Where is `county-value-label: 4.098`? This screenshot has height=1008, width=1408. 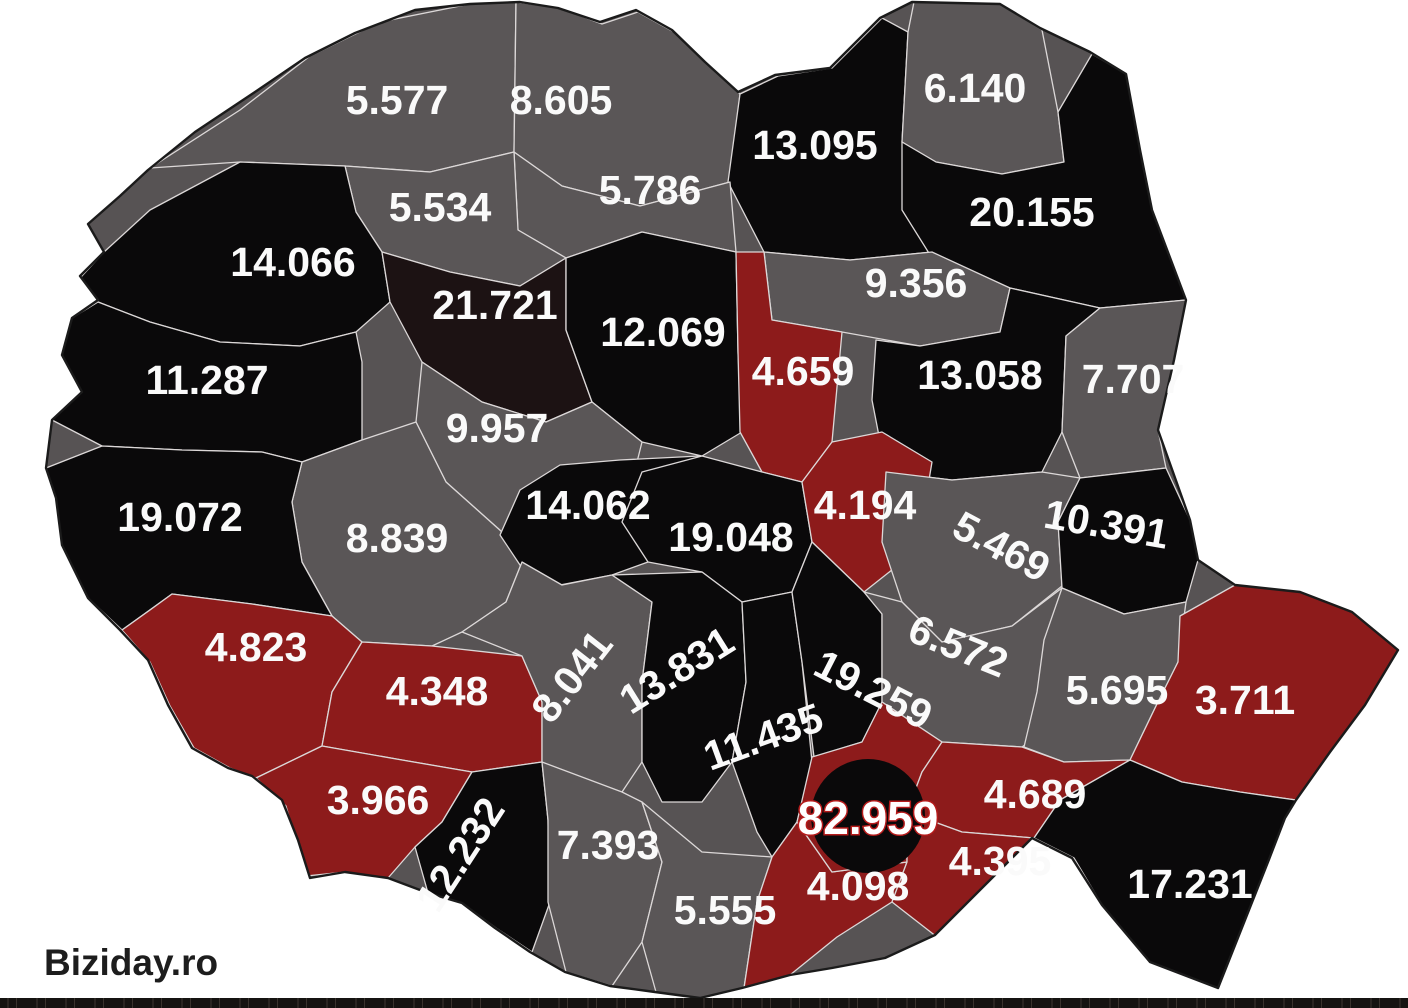 county-value-label: 4.098 is located at coordinates (858, 886).